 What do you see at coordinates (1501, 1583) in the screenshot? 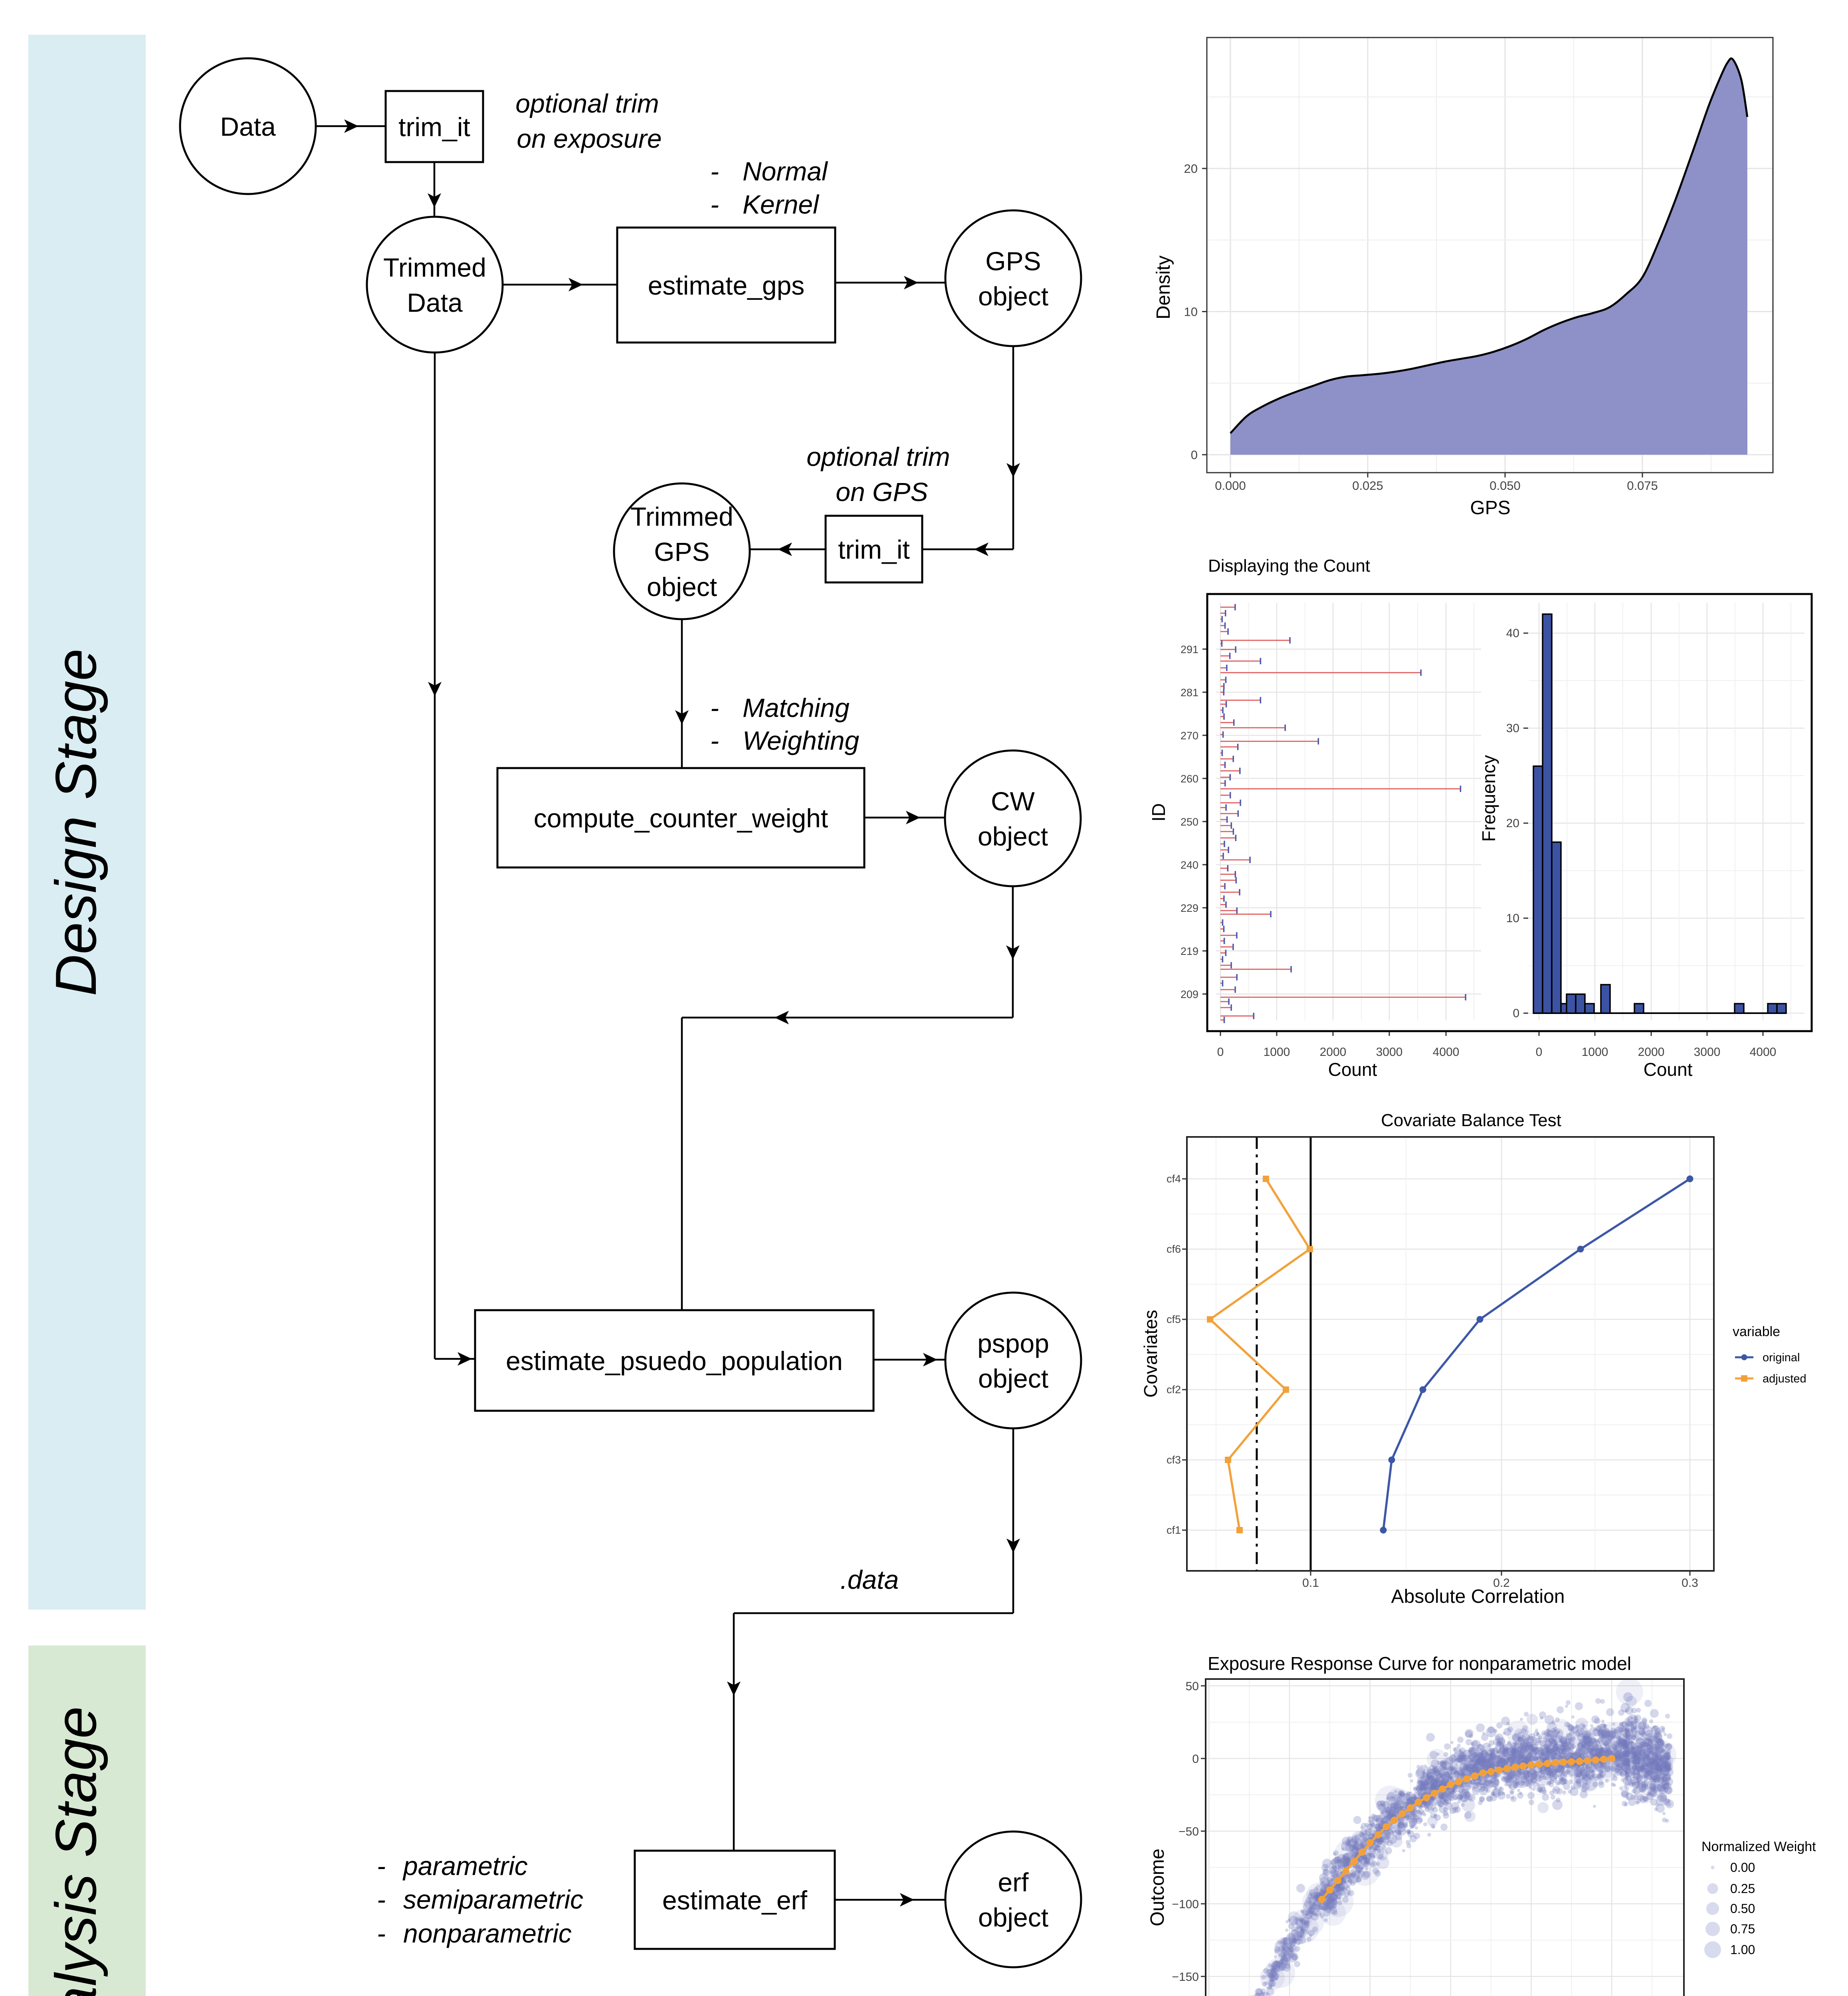
I see `svg-text: 0.2` at bounding box center [1501, 1583].